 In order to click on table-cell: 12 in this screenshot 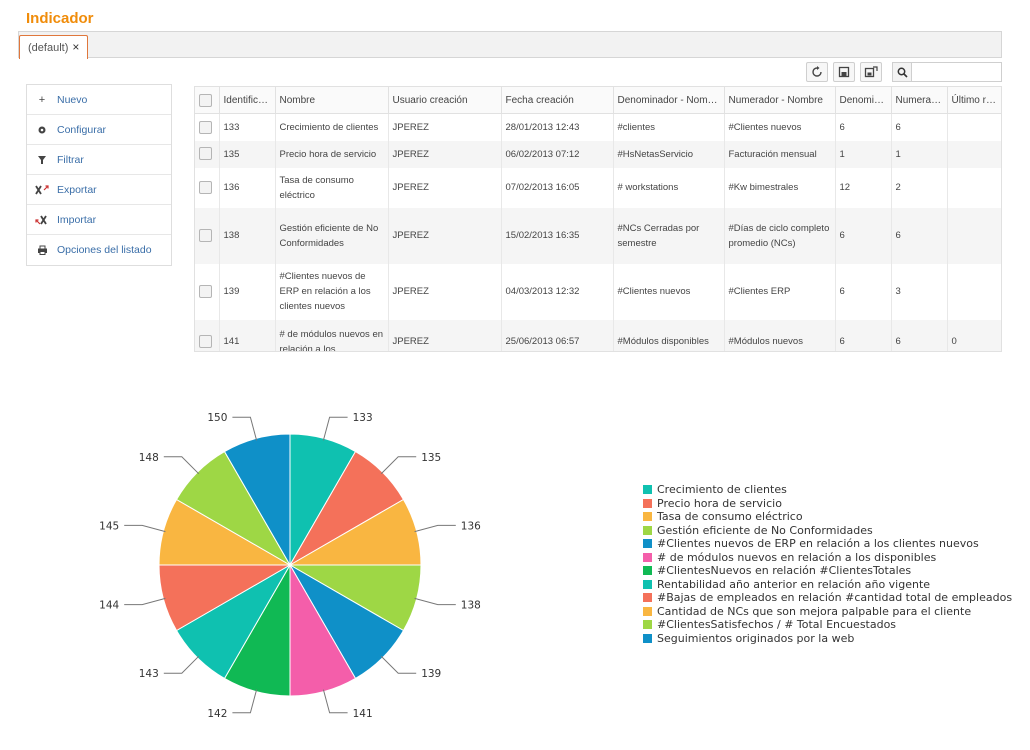, I will do `click(863, 187)`.